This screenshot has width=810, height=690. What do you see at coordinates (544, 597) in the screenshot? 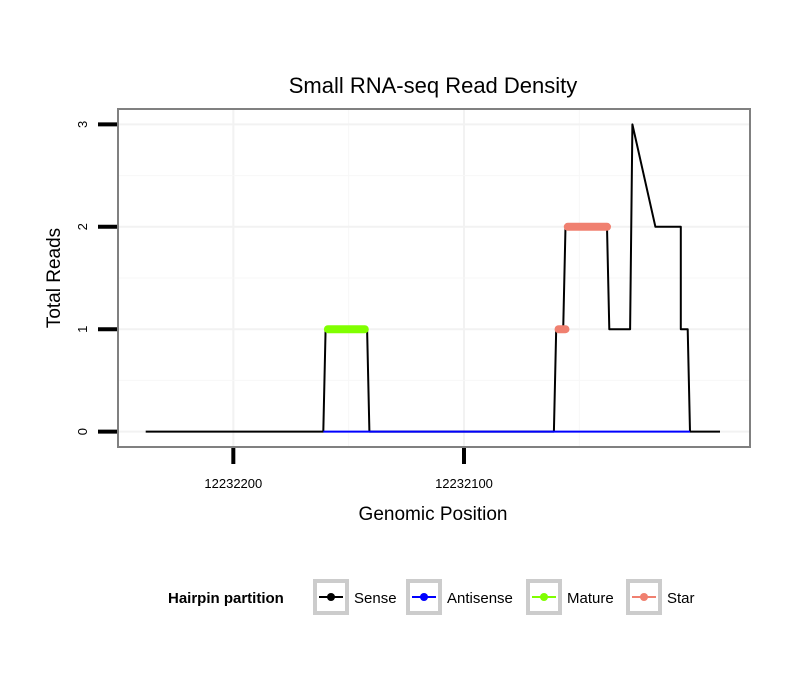
I see `legend-key-point-mature` at bounding box center [544, 597].